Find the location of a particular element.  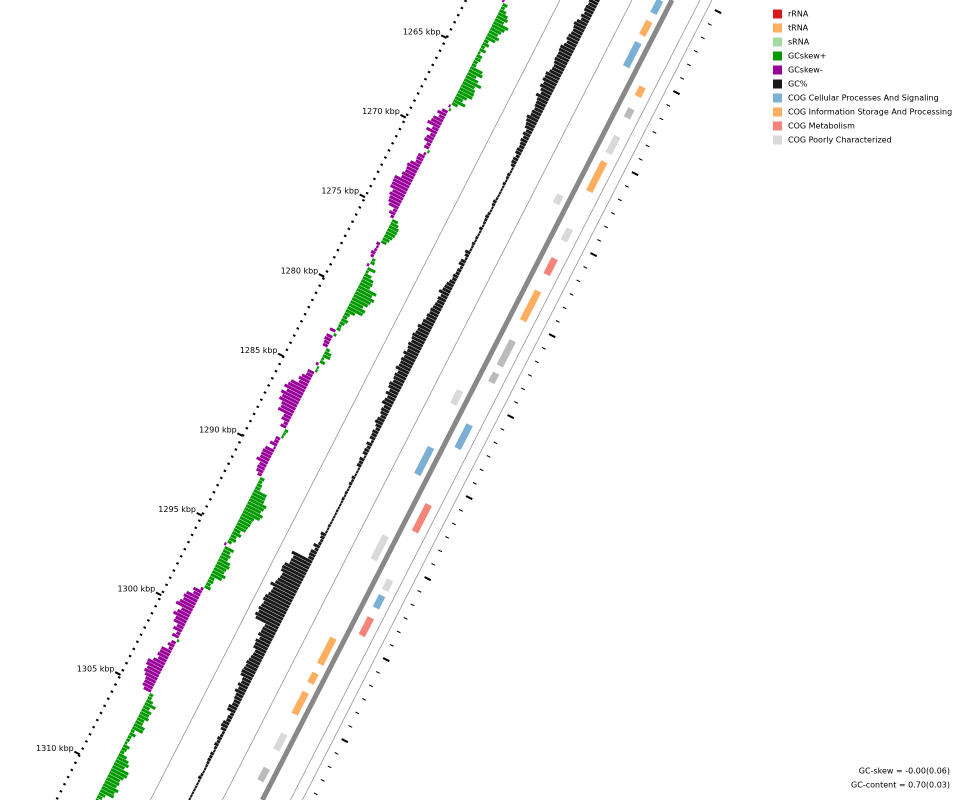

legend-swatch is located at coordinates (777, 126).